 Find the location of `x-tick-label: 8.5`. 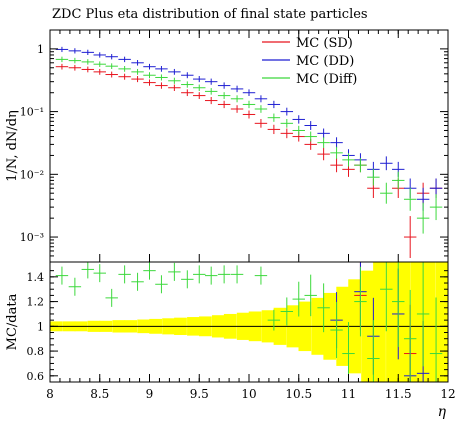

x-tick-label: 8.5 is located at coordinates (99, 394).